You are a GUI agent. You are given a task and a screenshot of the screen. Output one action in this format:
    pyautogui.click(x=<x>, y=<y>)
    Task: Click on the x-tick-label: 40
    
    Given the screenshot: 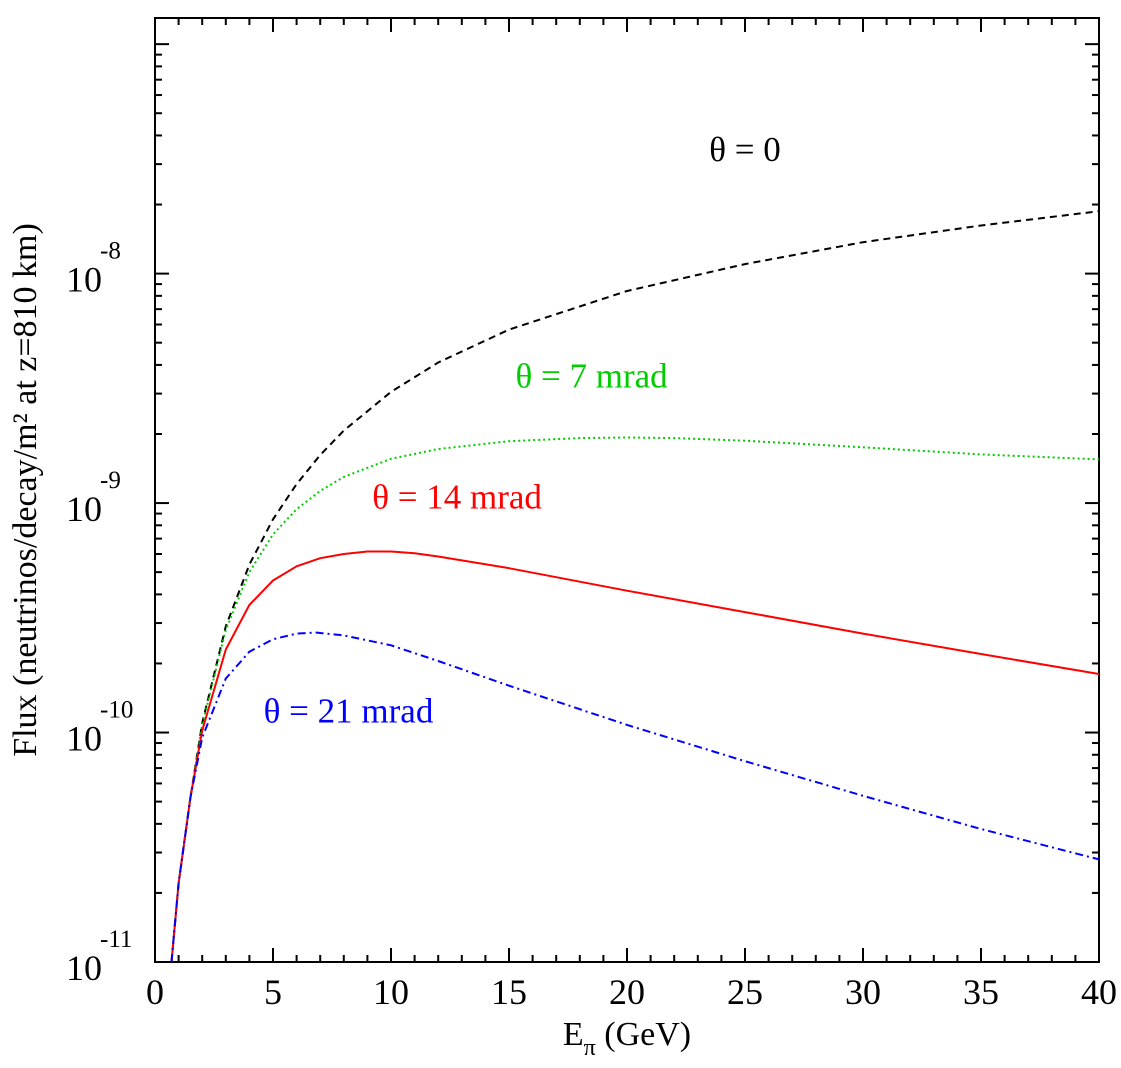 What is the action you would take?
    pyautogui.click(x=1099, y=992)
    